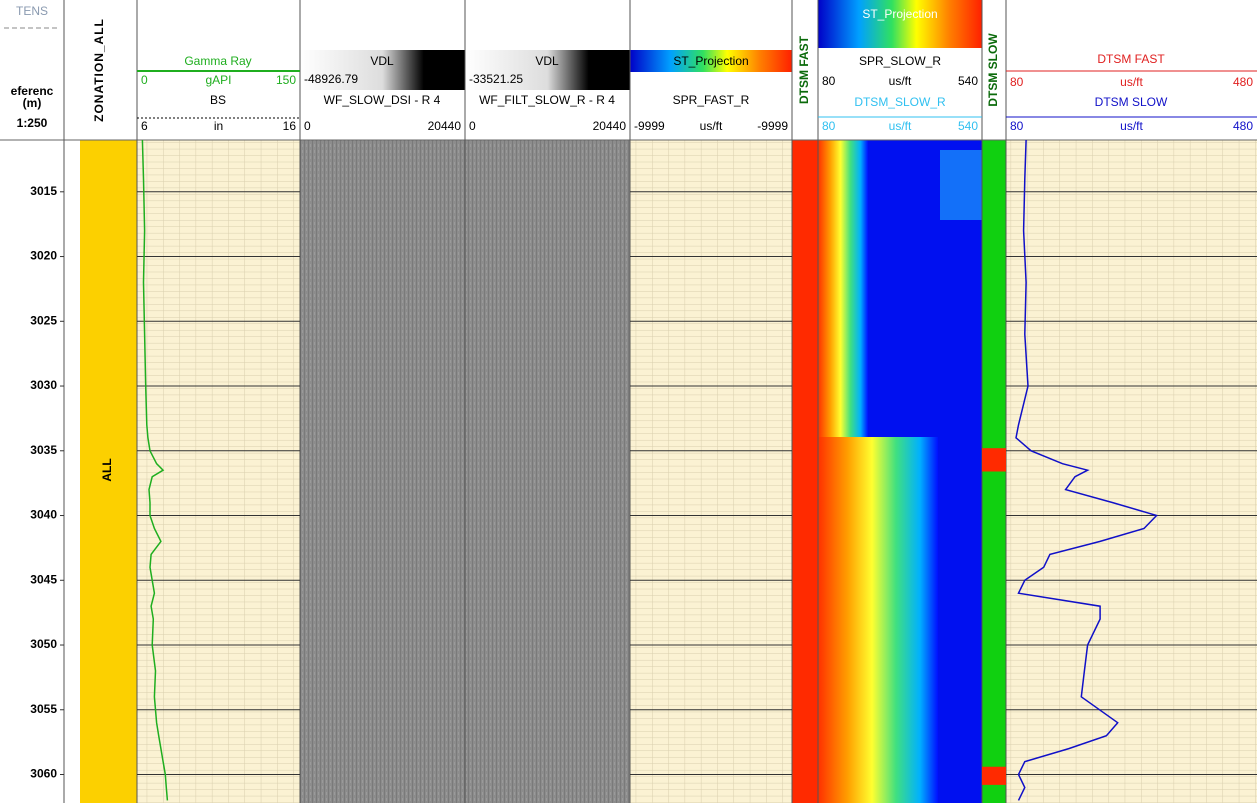 This screenshot has height=803, width=1257. What do you see at coordinates (900, 61) in the screenshot?
I see `label: SPR_SLOW_R` at bounding box center [900, 61].